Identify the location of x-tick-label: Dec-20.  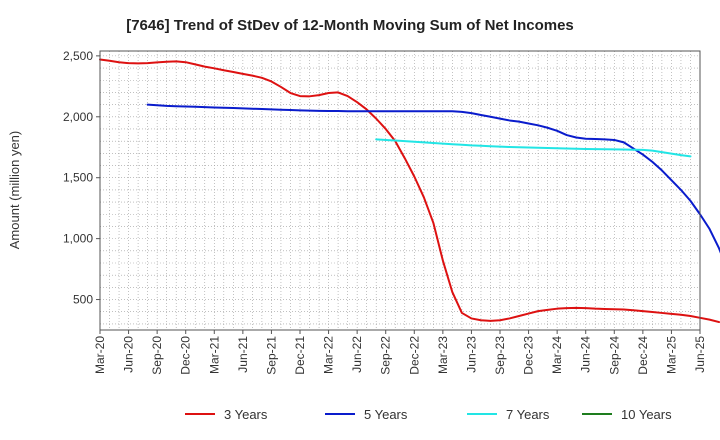
(186, 355).